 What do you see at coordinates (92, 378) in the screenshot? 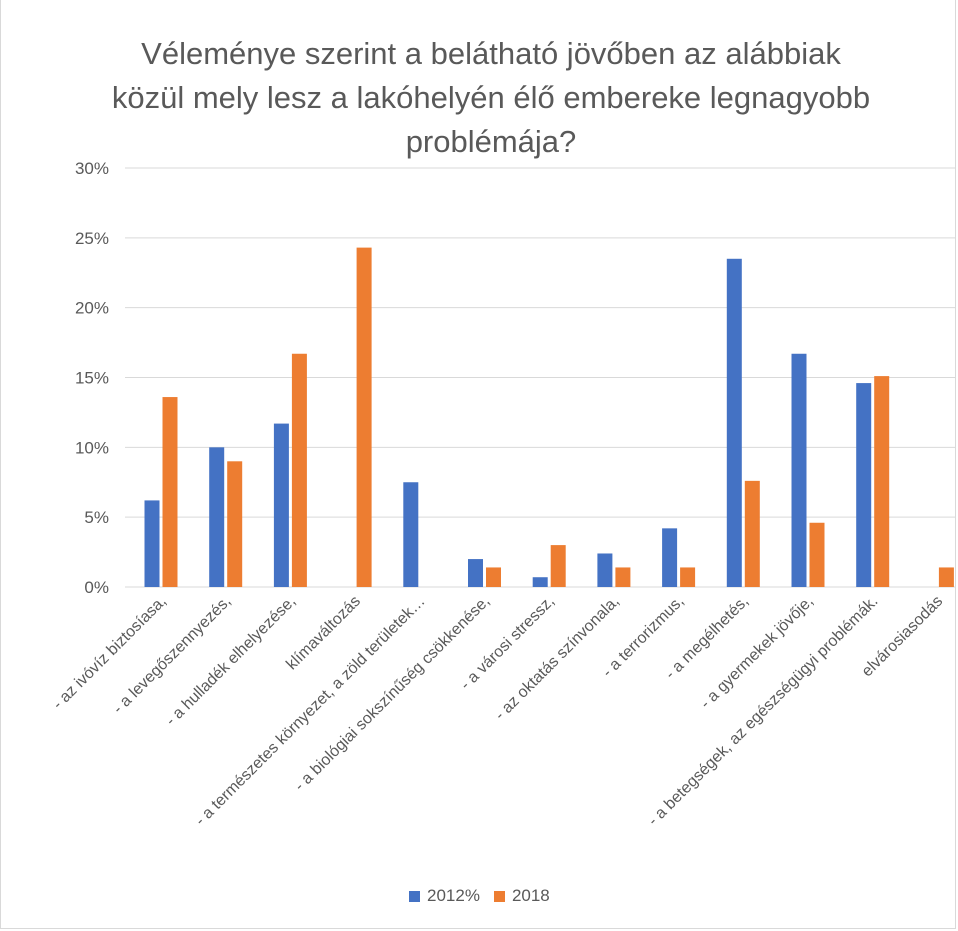
I see `y-tick-label: 15%` at bounding box center [92, 378].